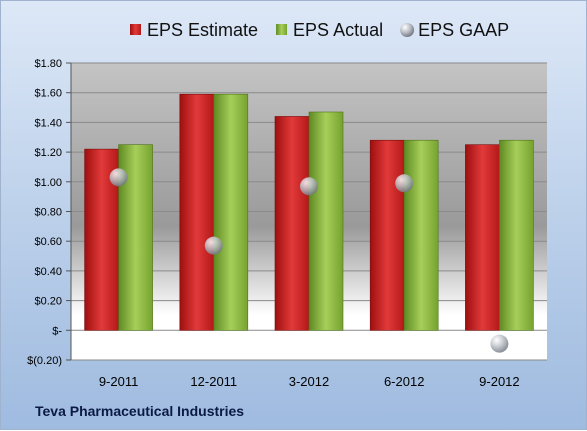 The width and height of the screenshot is (587, 431). Describe the element at coordinates (213, 381) in the screenshot. I see `x-tick-label: 12-2011` at that location.